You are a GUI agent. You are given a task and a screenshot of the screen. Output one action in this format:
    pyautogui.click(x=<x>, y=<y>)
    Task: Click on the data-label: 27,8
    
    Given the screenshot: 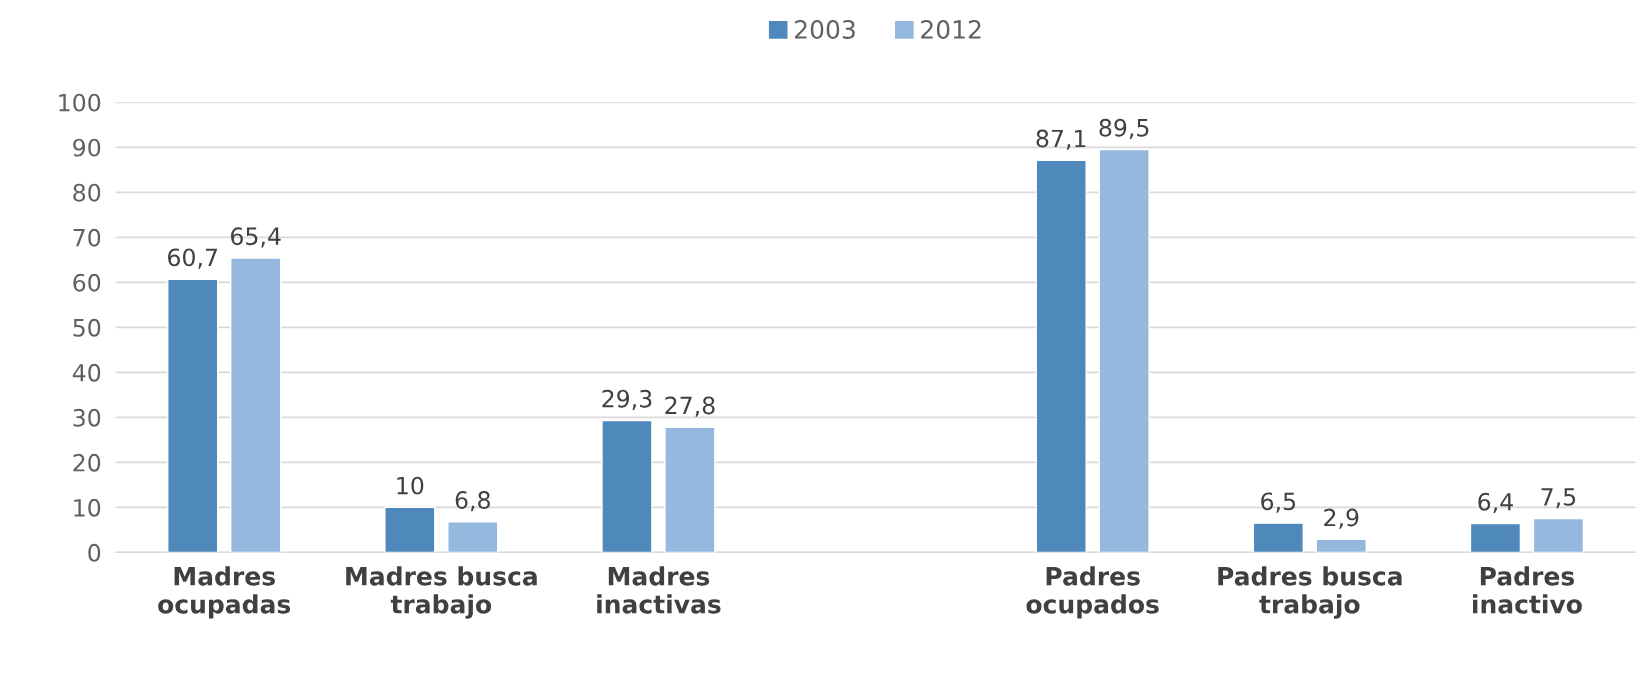 What is the action you would take?
    pyautogui.click(x=690, y=406)
    